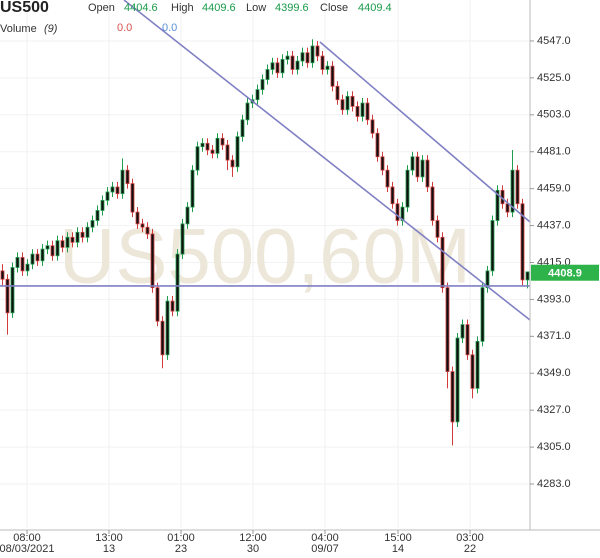 The image size is (600, 558). I want to click on x-tick-date: 30, so click(253, 549).